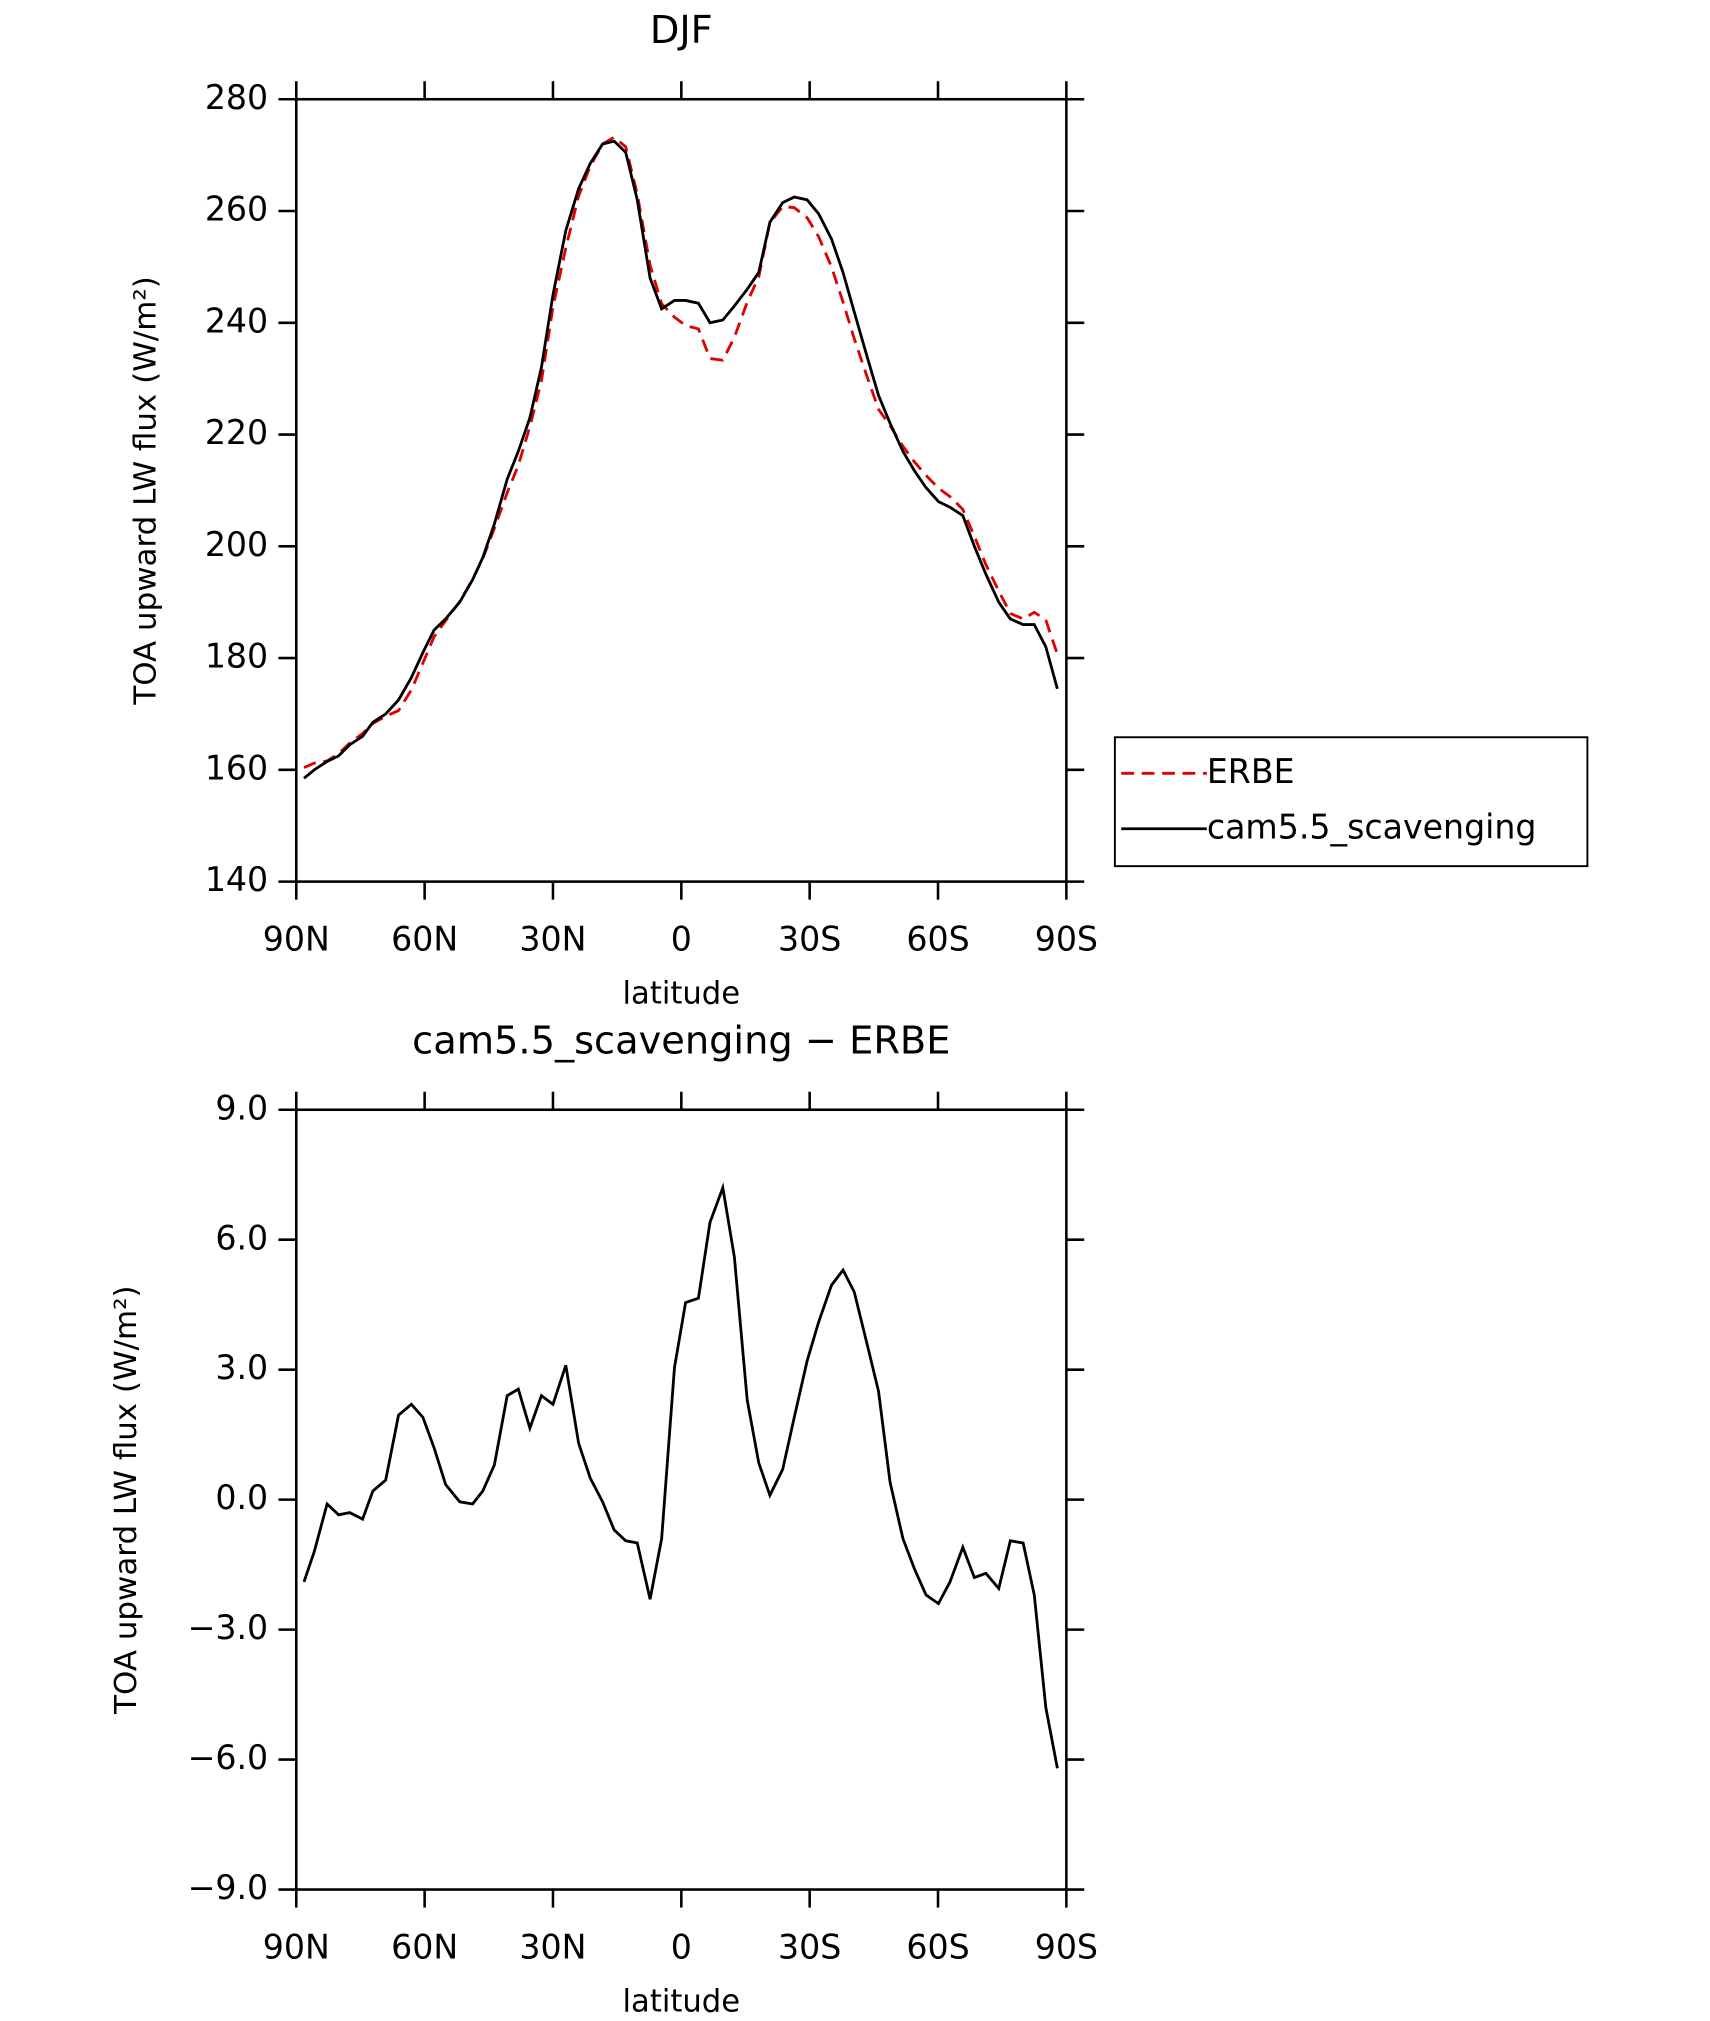  I want to click on y-tick-label: 3.0, so click(241, 1367).